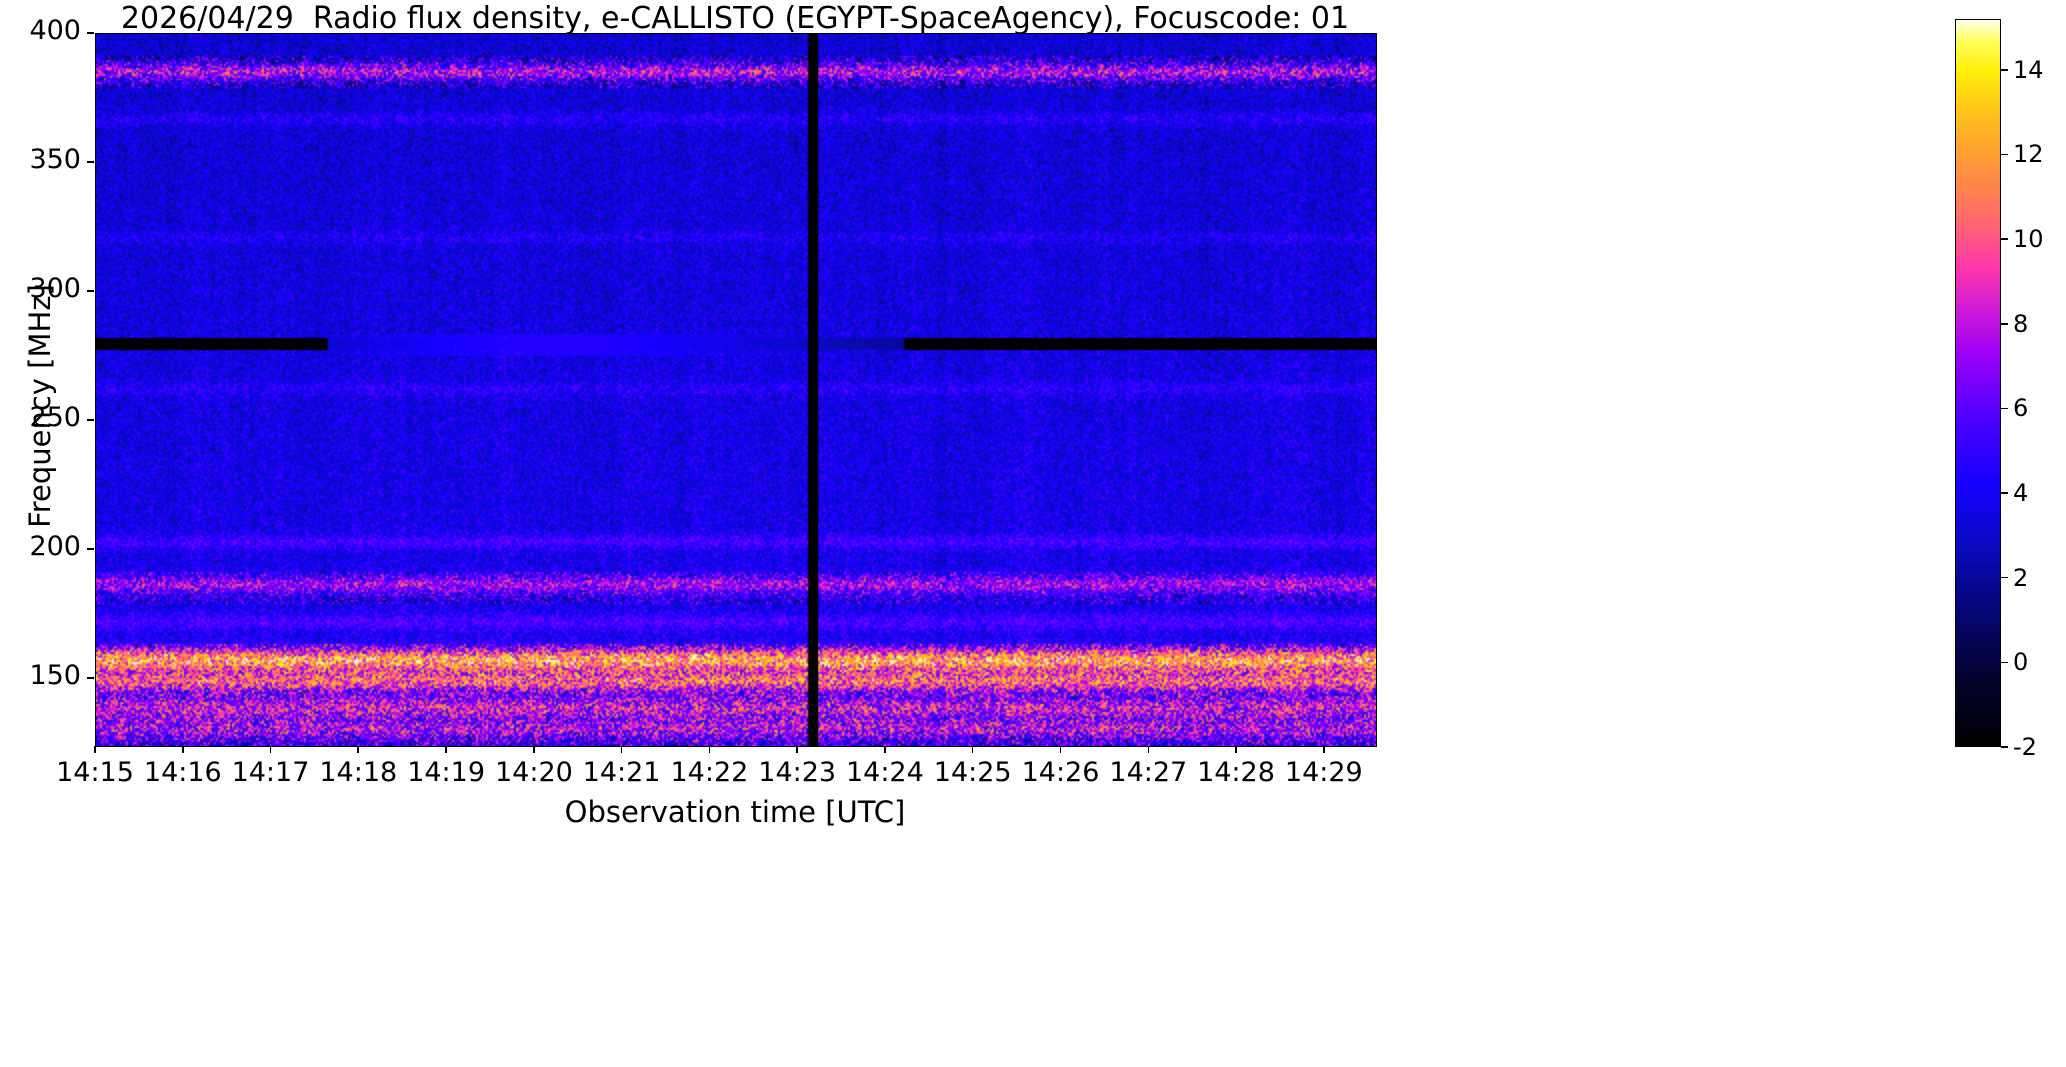  Describe the element at coordinates (358, 772) in the screenshot. I see `x-tick-label: 14:18` at that location.